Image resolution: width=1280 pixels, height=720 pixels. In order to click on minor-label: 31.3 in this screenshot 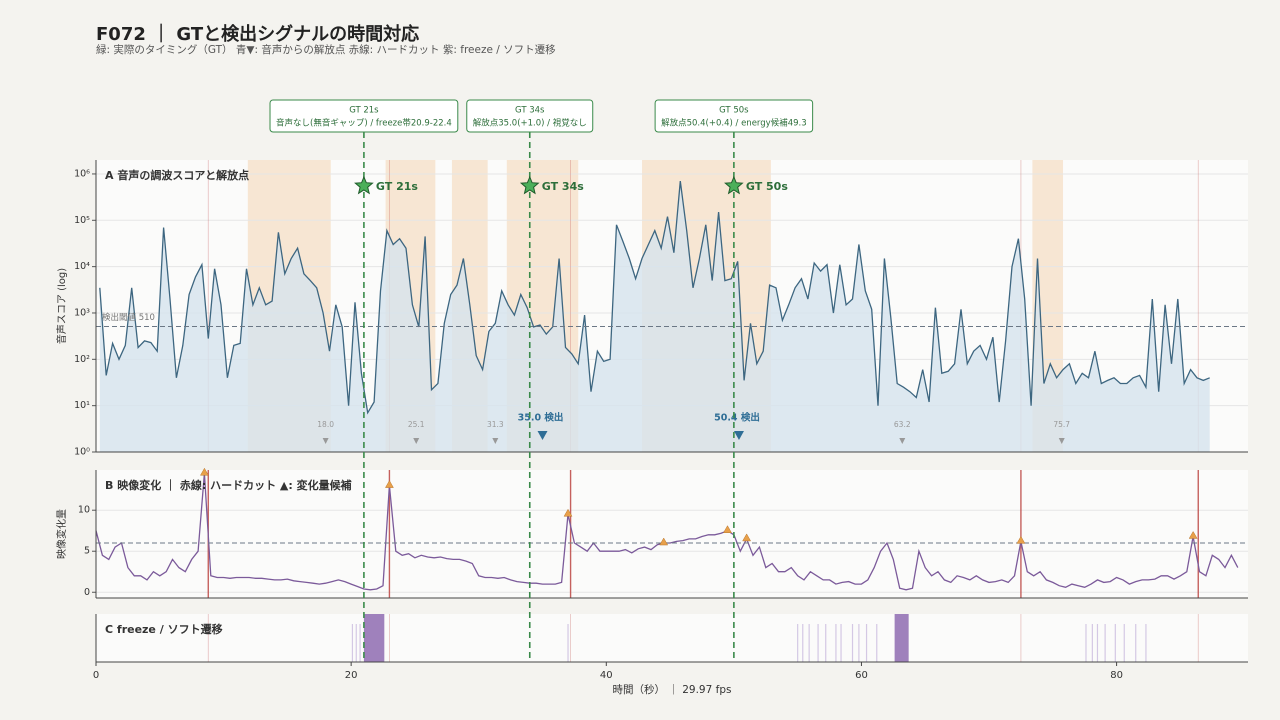, I will do `click(495, 424)`.